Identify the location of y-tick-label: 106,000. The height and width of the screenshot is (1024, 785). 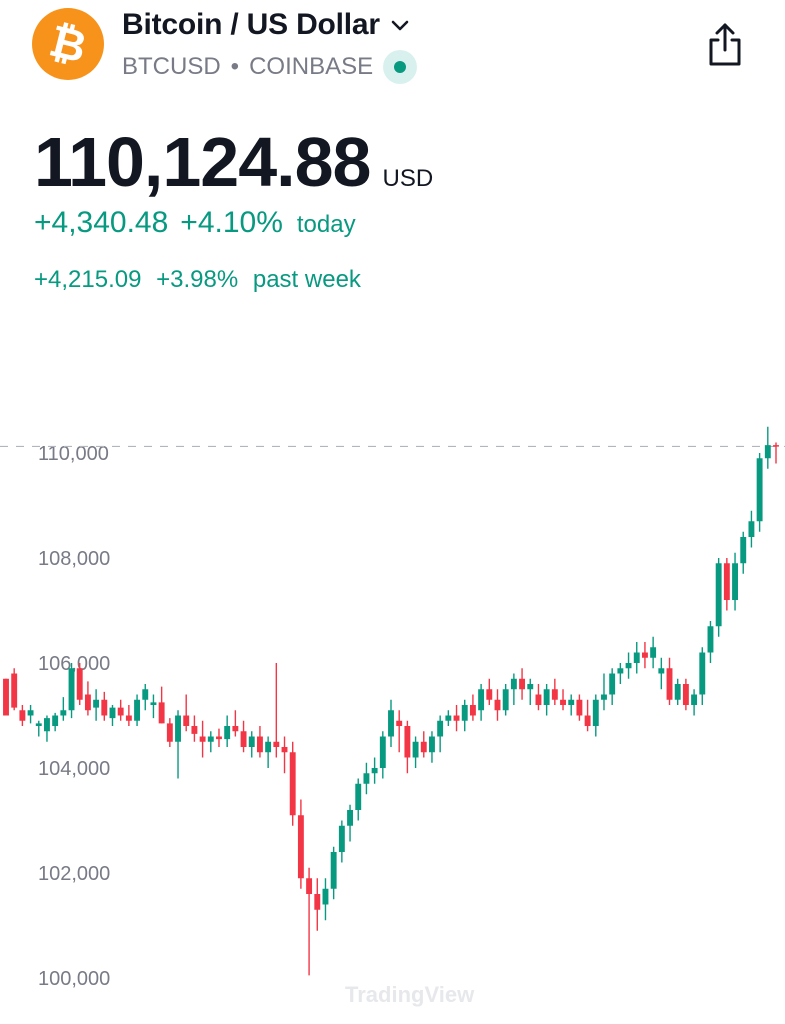
(74, 664).